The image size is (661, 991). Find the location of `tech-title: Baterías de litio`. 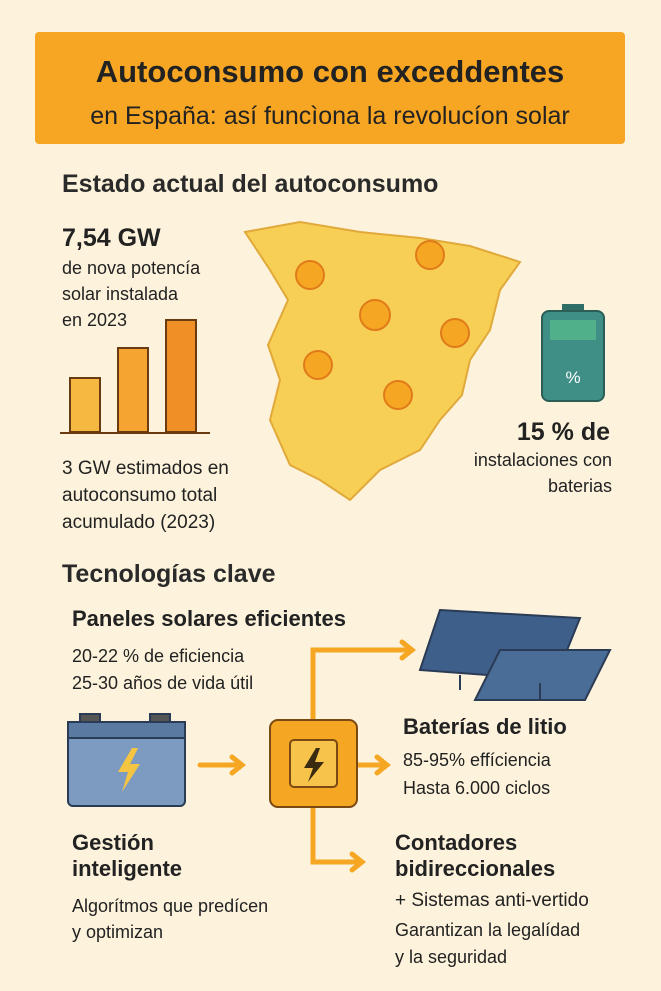

tech-title: Baterías de litio is located at coordinates (485, 726).